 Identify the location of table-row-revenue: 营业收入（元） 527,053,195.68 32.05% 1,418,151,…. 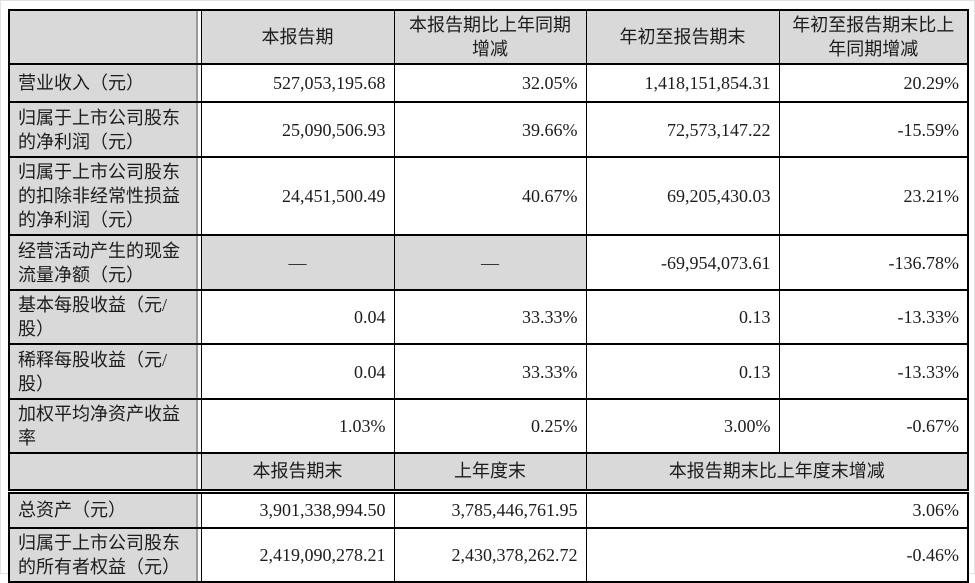
(488, 83).